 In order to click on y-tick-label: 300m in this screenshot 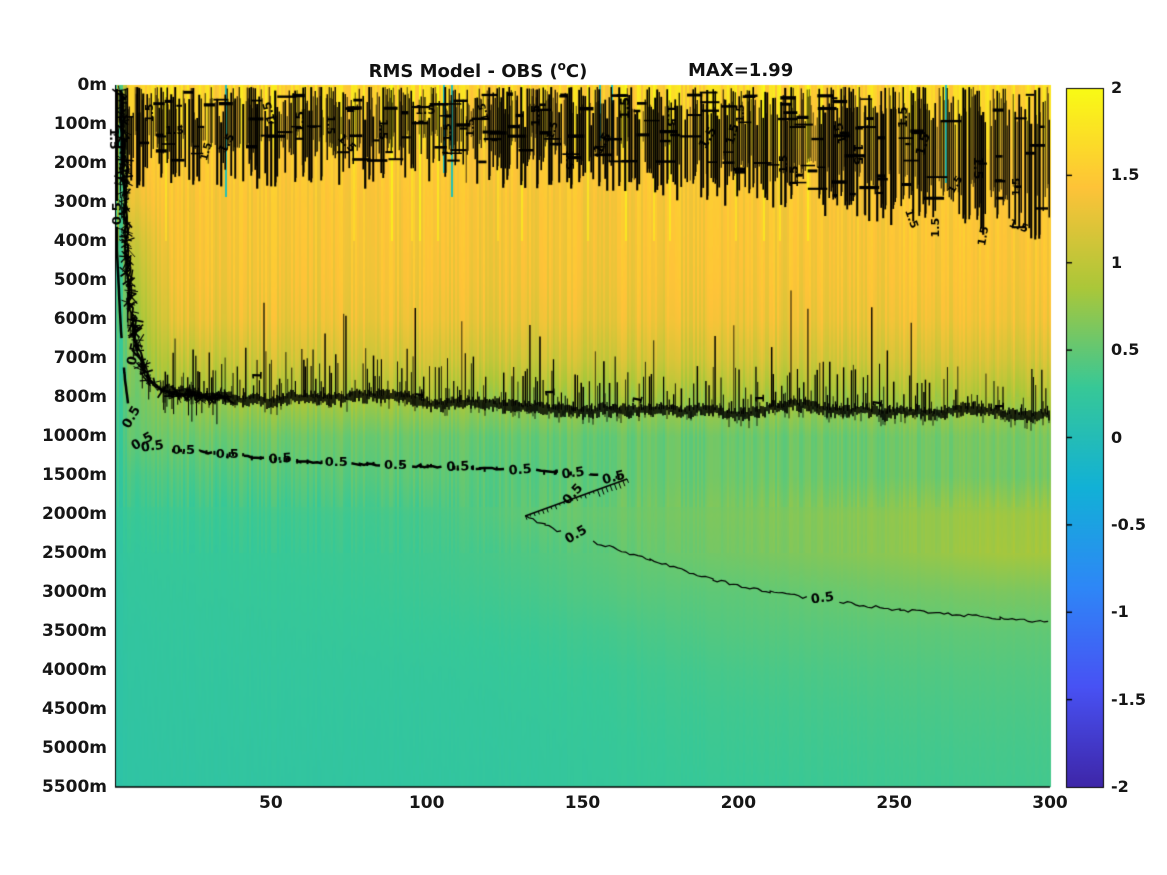, I will do `click(80, 202)`.